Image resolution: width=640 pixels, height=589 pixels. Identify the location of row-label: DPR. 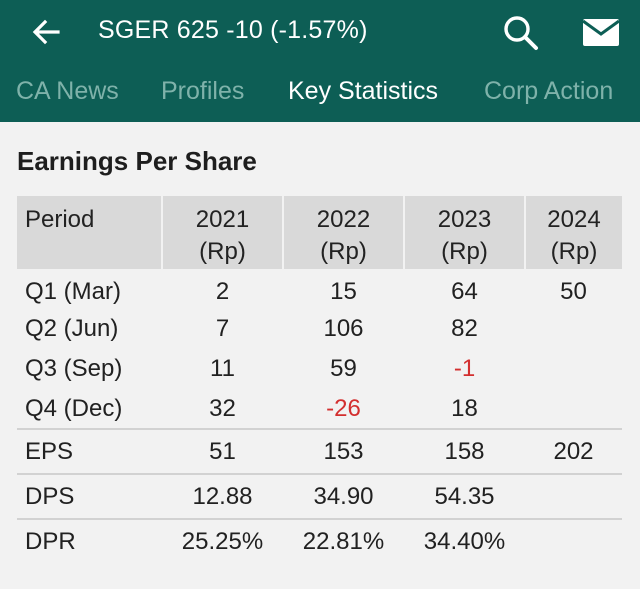
(89, 541).